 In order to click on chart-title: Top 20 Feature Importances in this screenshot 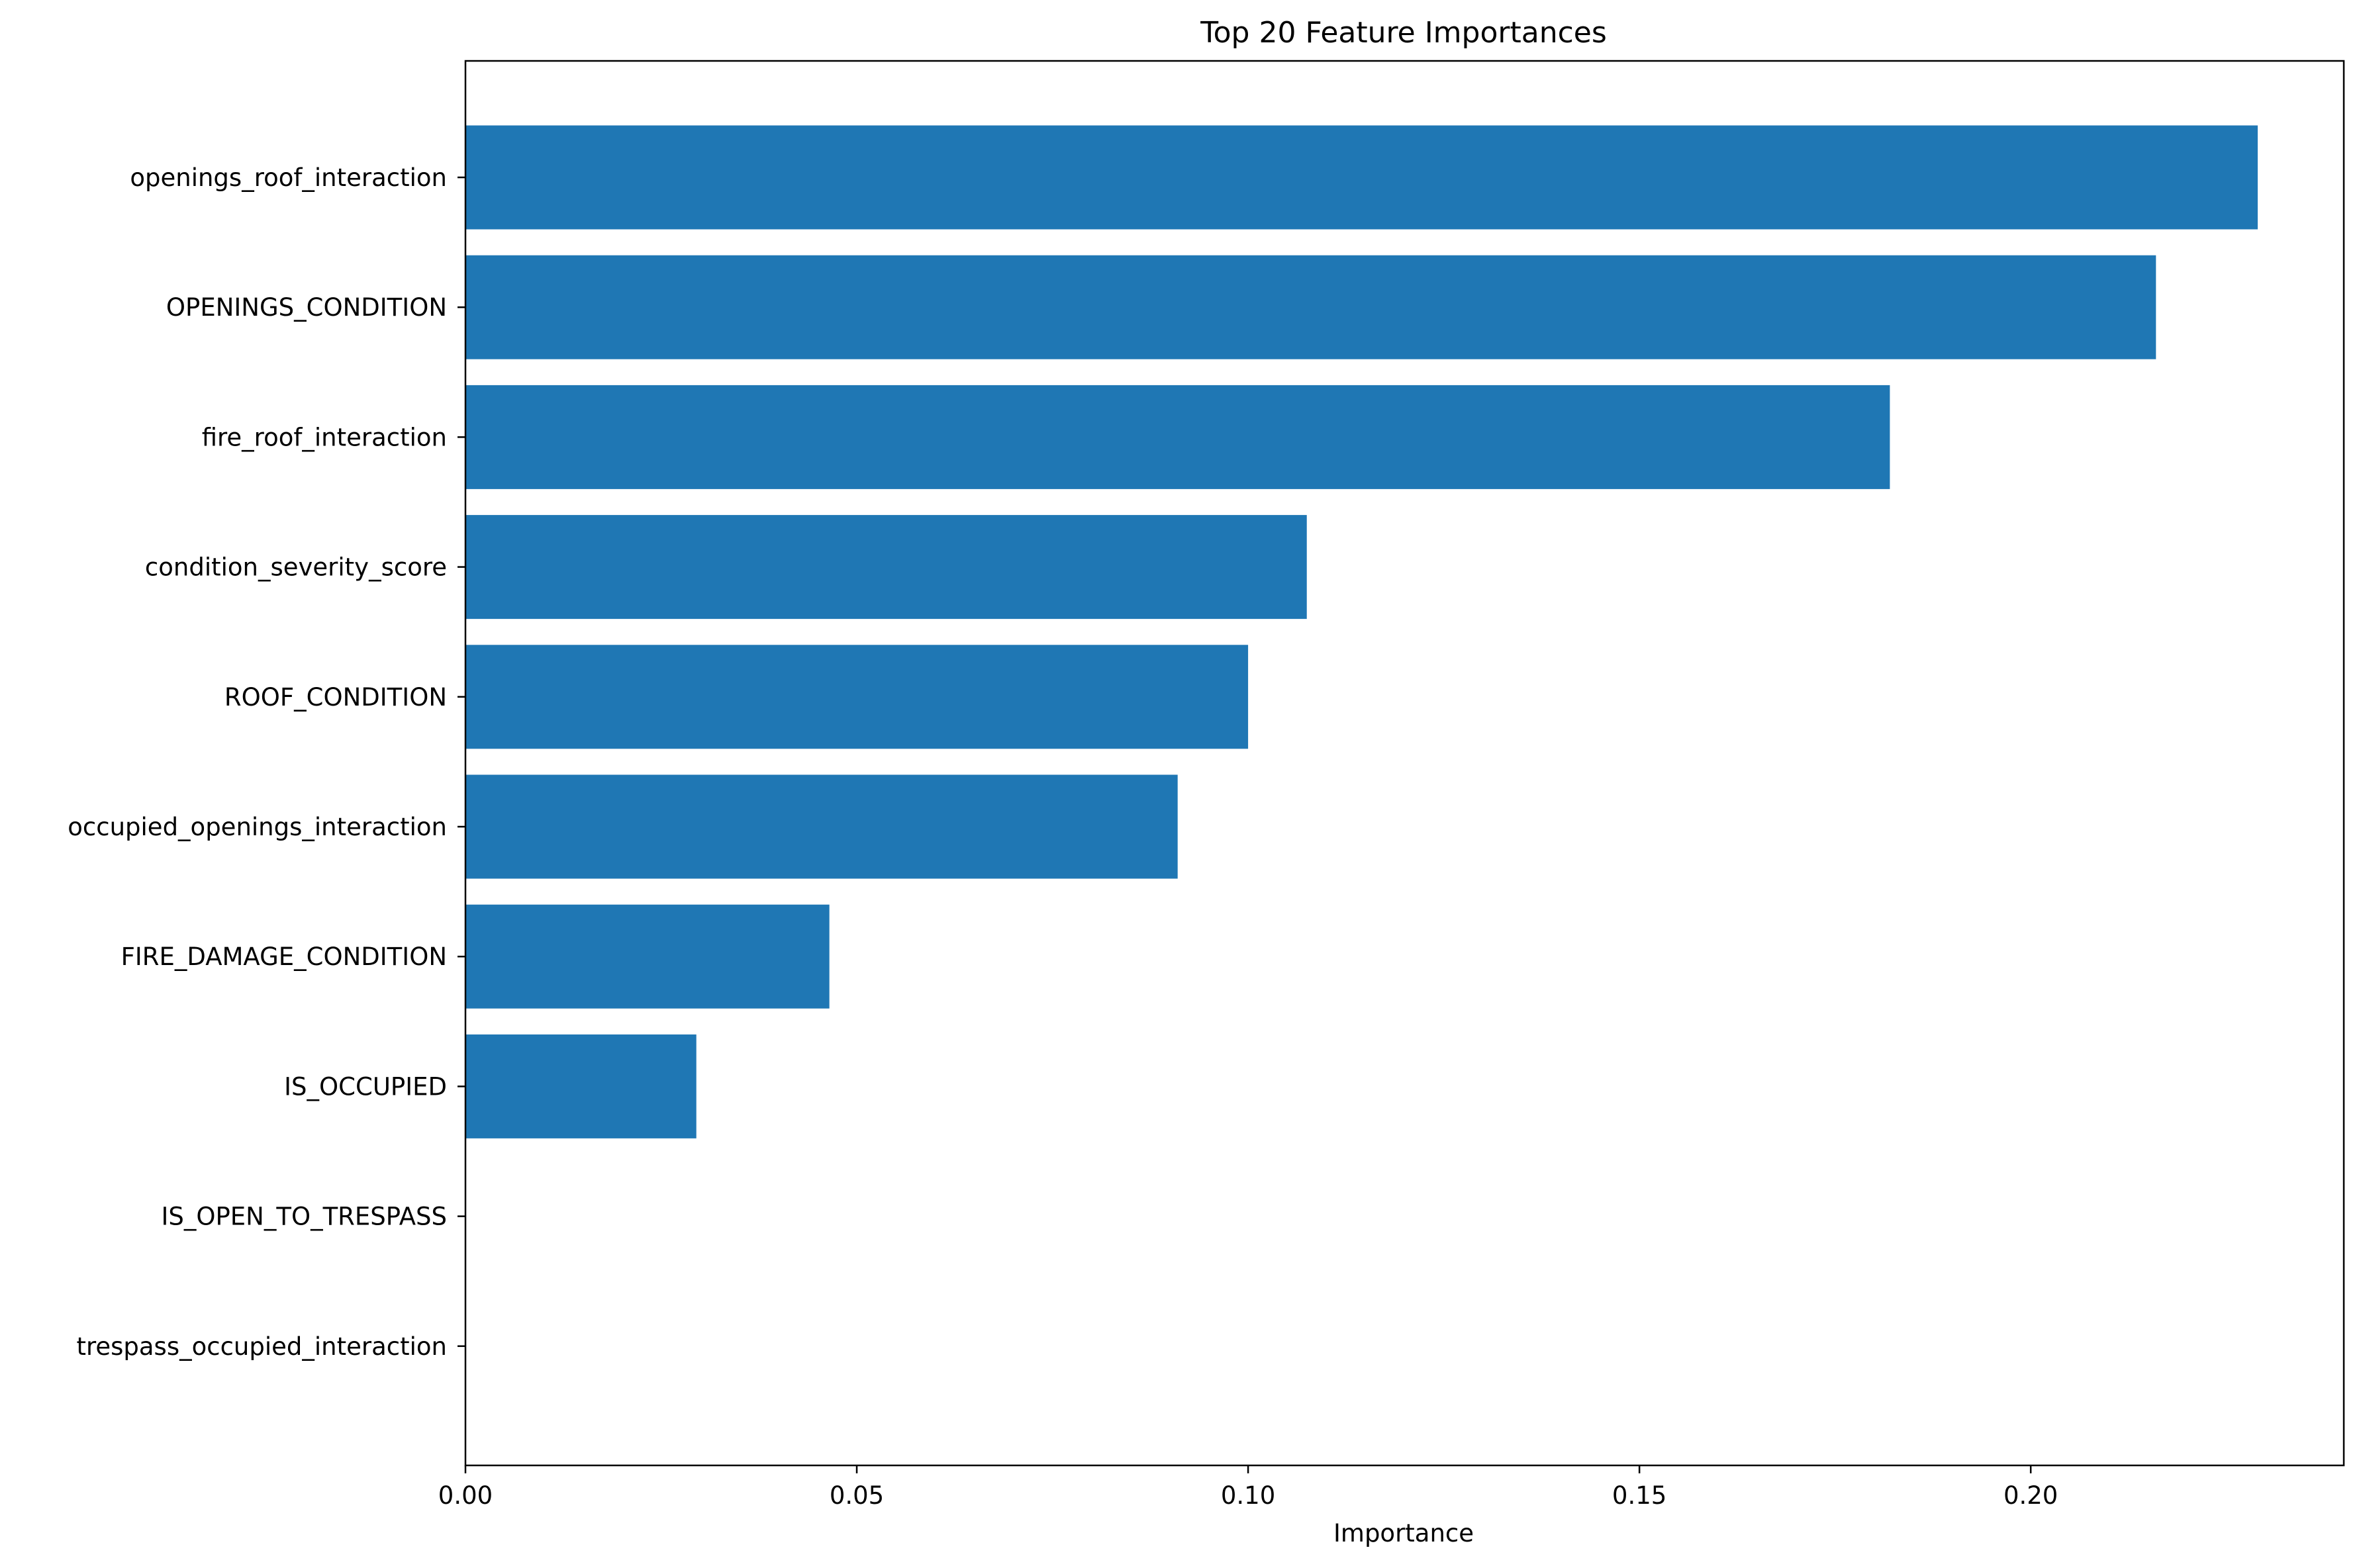, I will do `click(1404, 33)`.